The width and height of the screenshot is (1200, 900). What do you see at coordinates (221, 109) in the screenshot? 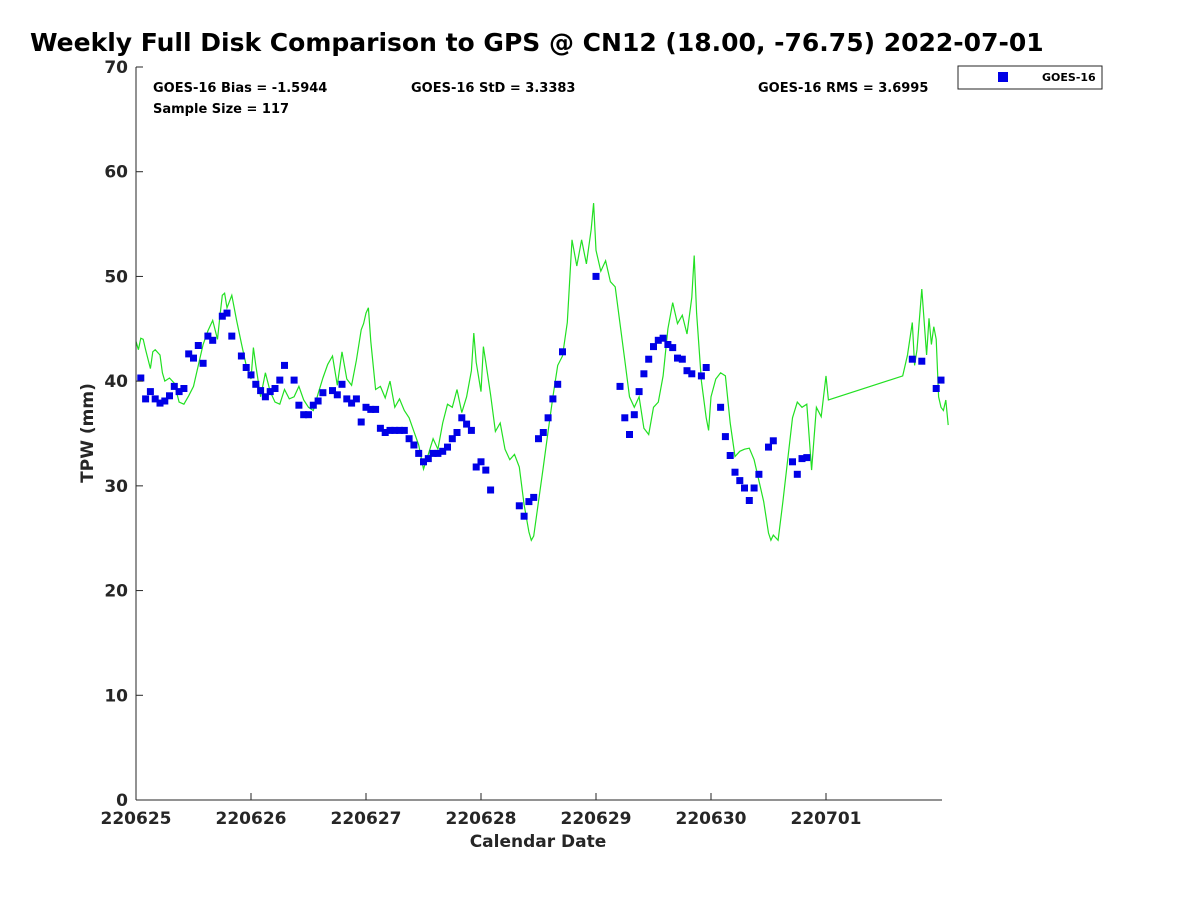
I see `sample-size-stat: Sample Size = 117` at bounding box center [221, 109].